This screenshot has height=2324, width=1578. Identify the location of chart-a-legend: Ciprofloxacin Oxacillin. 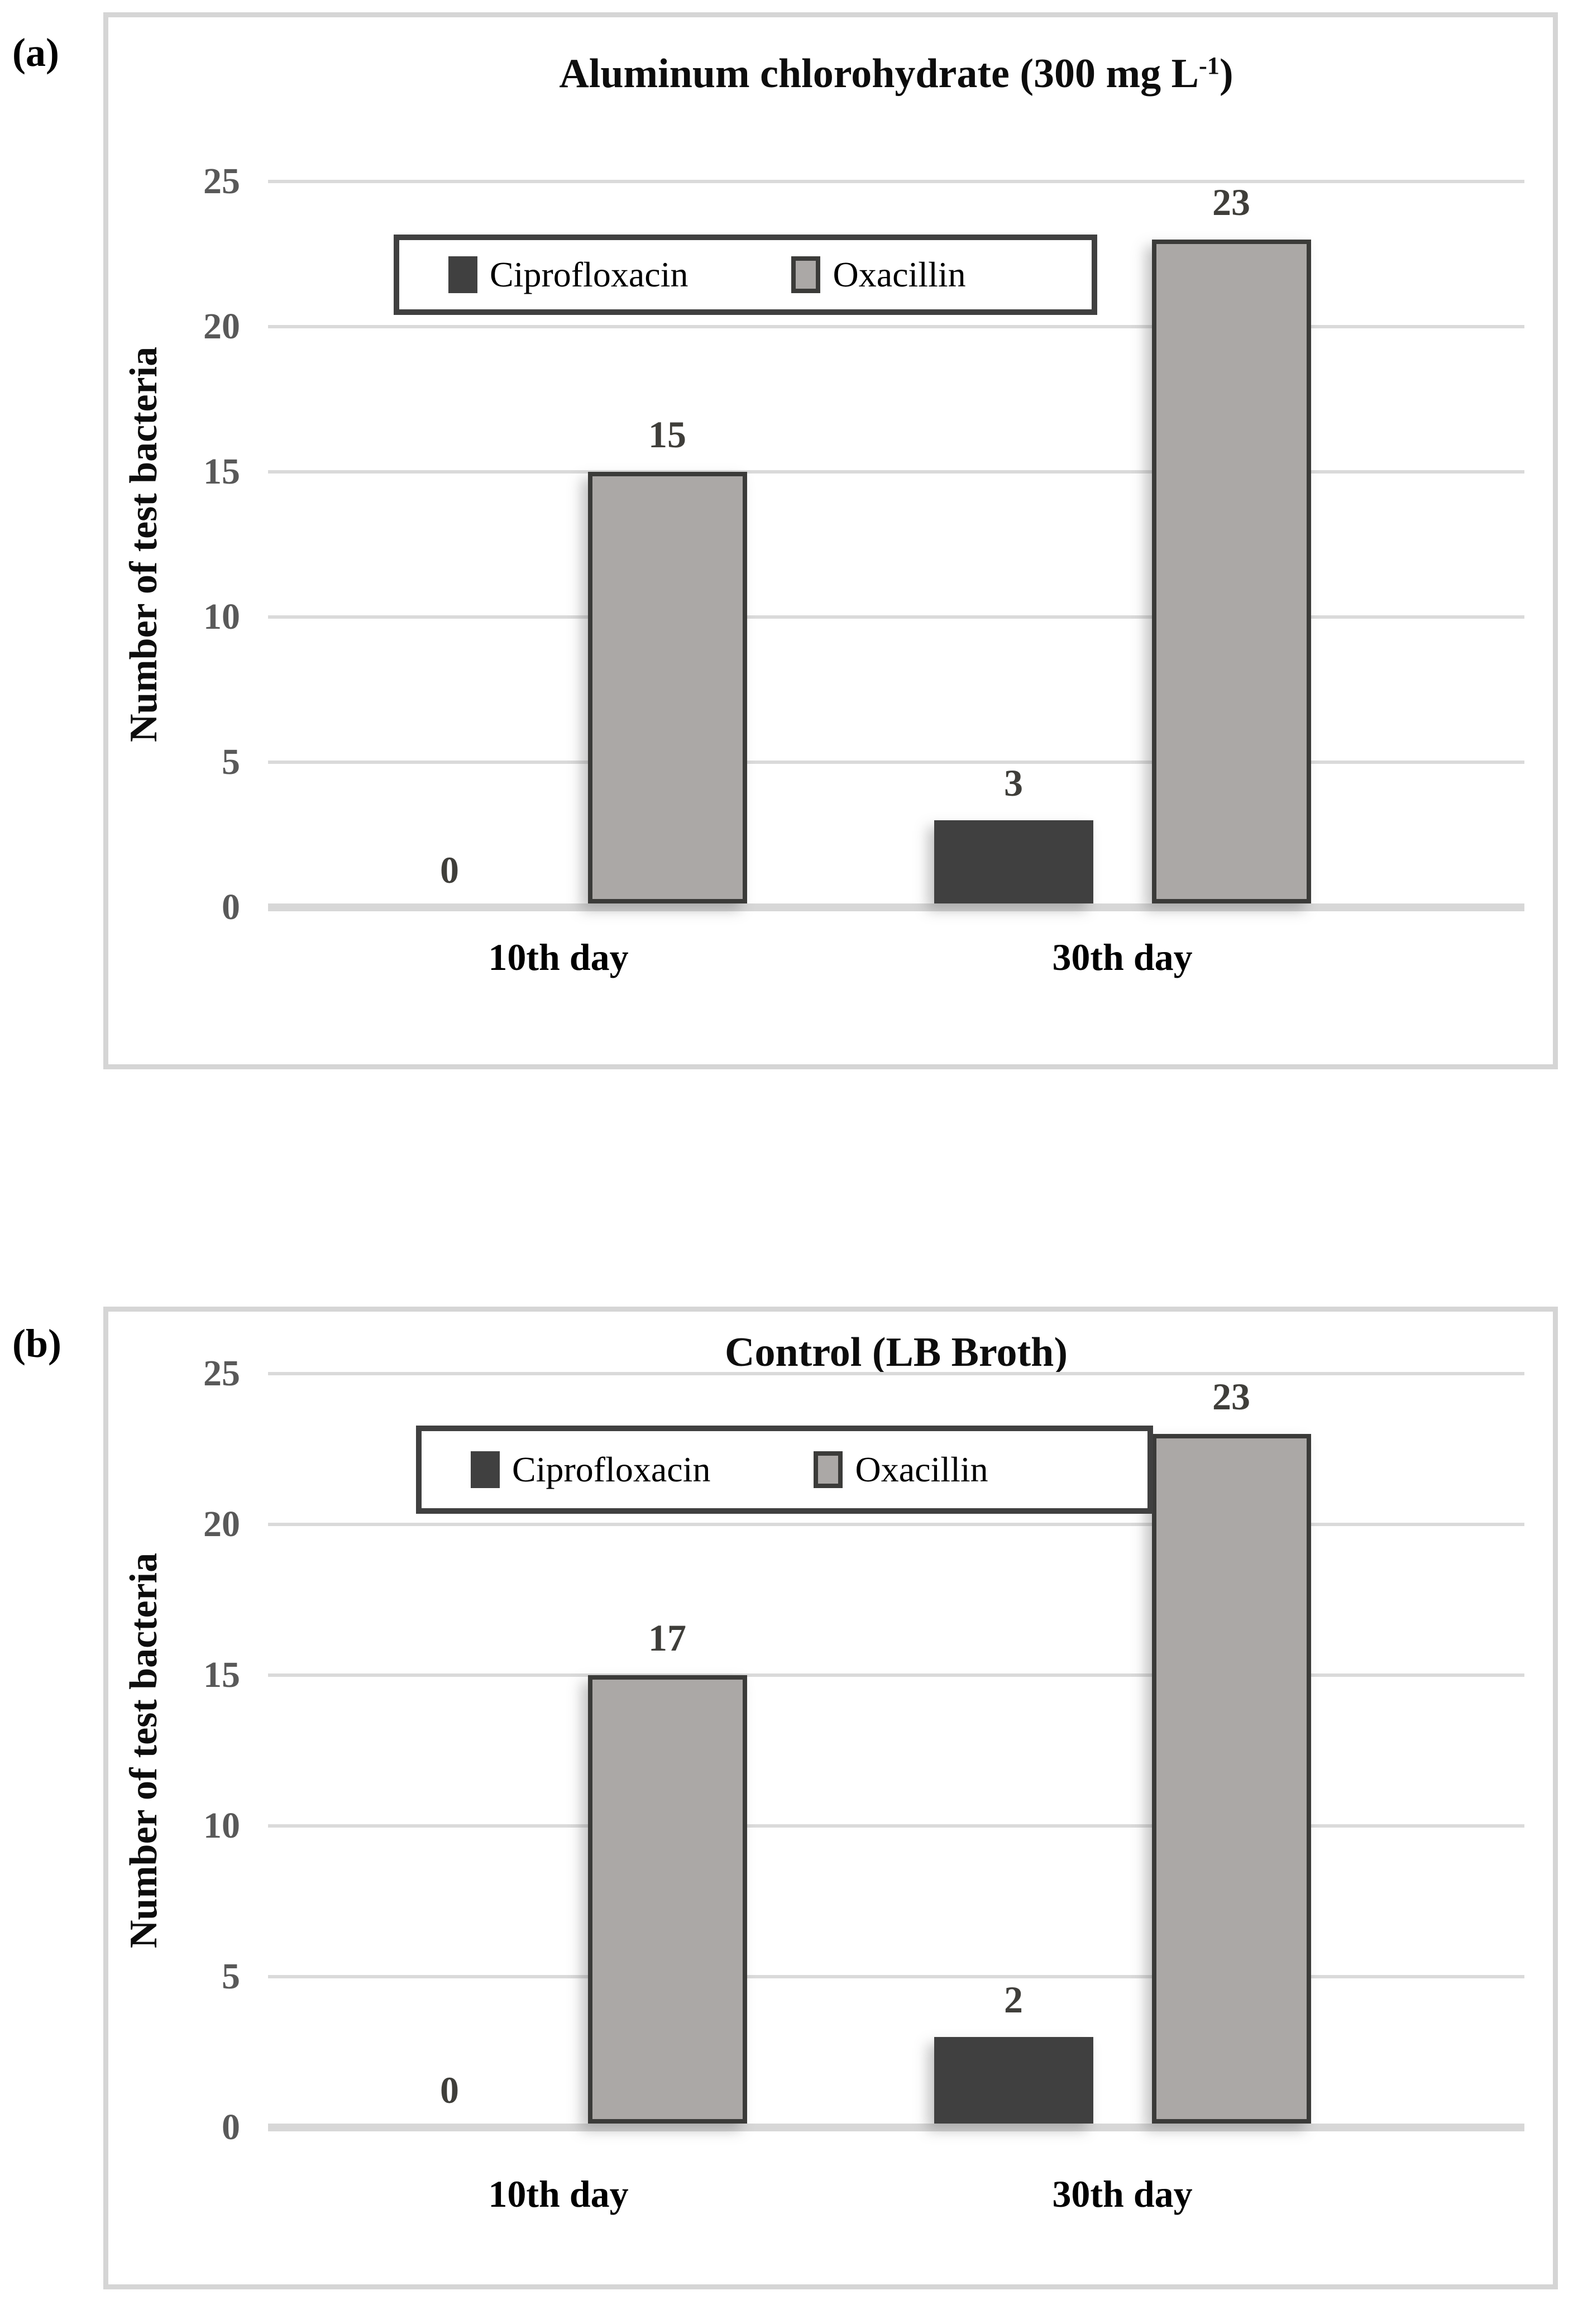
(745, 275).